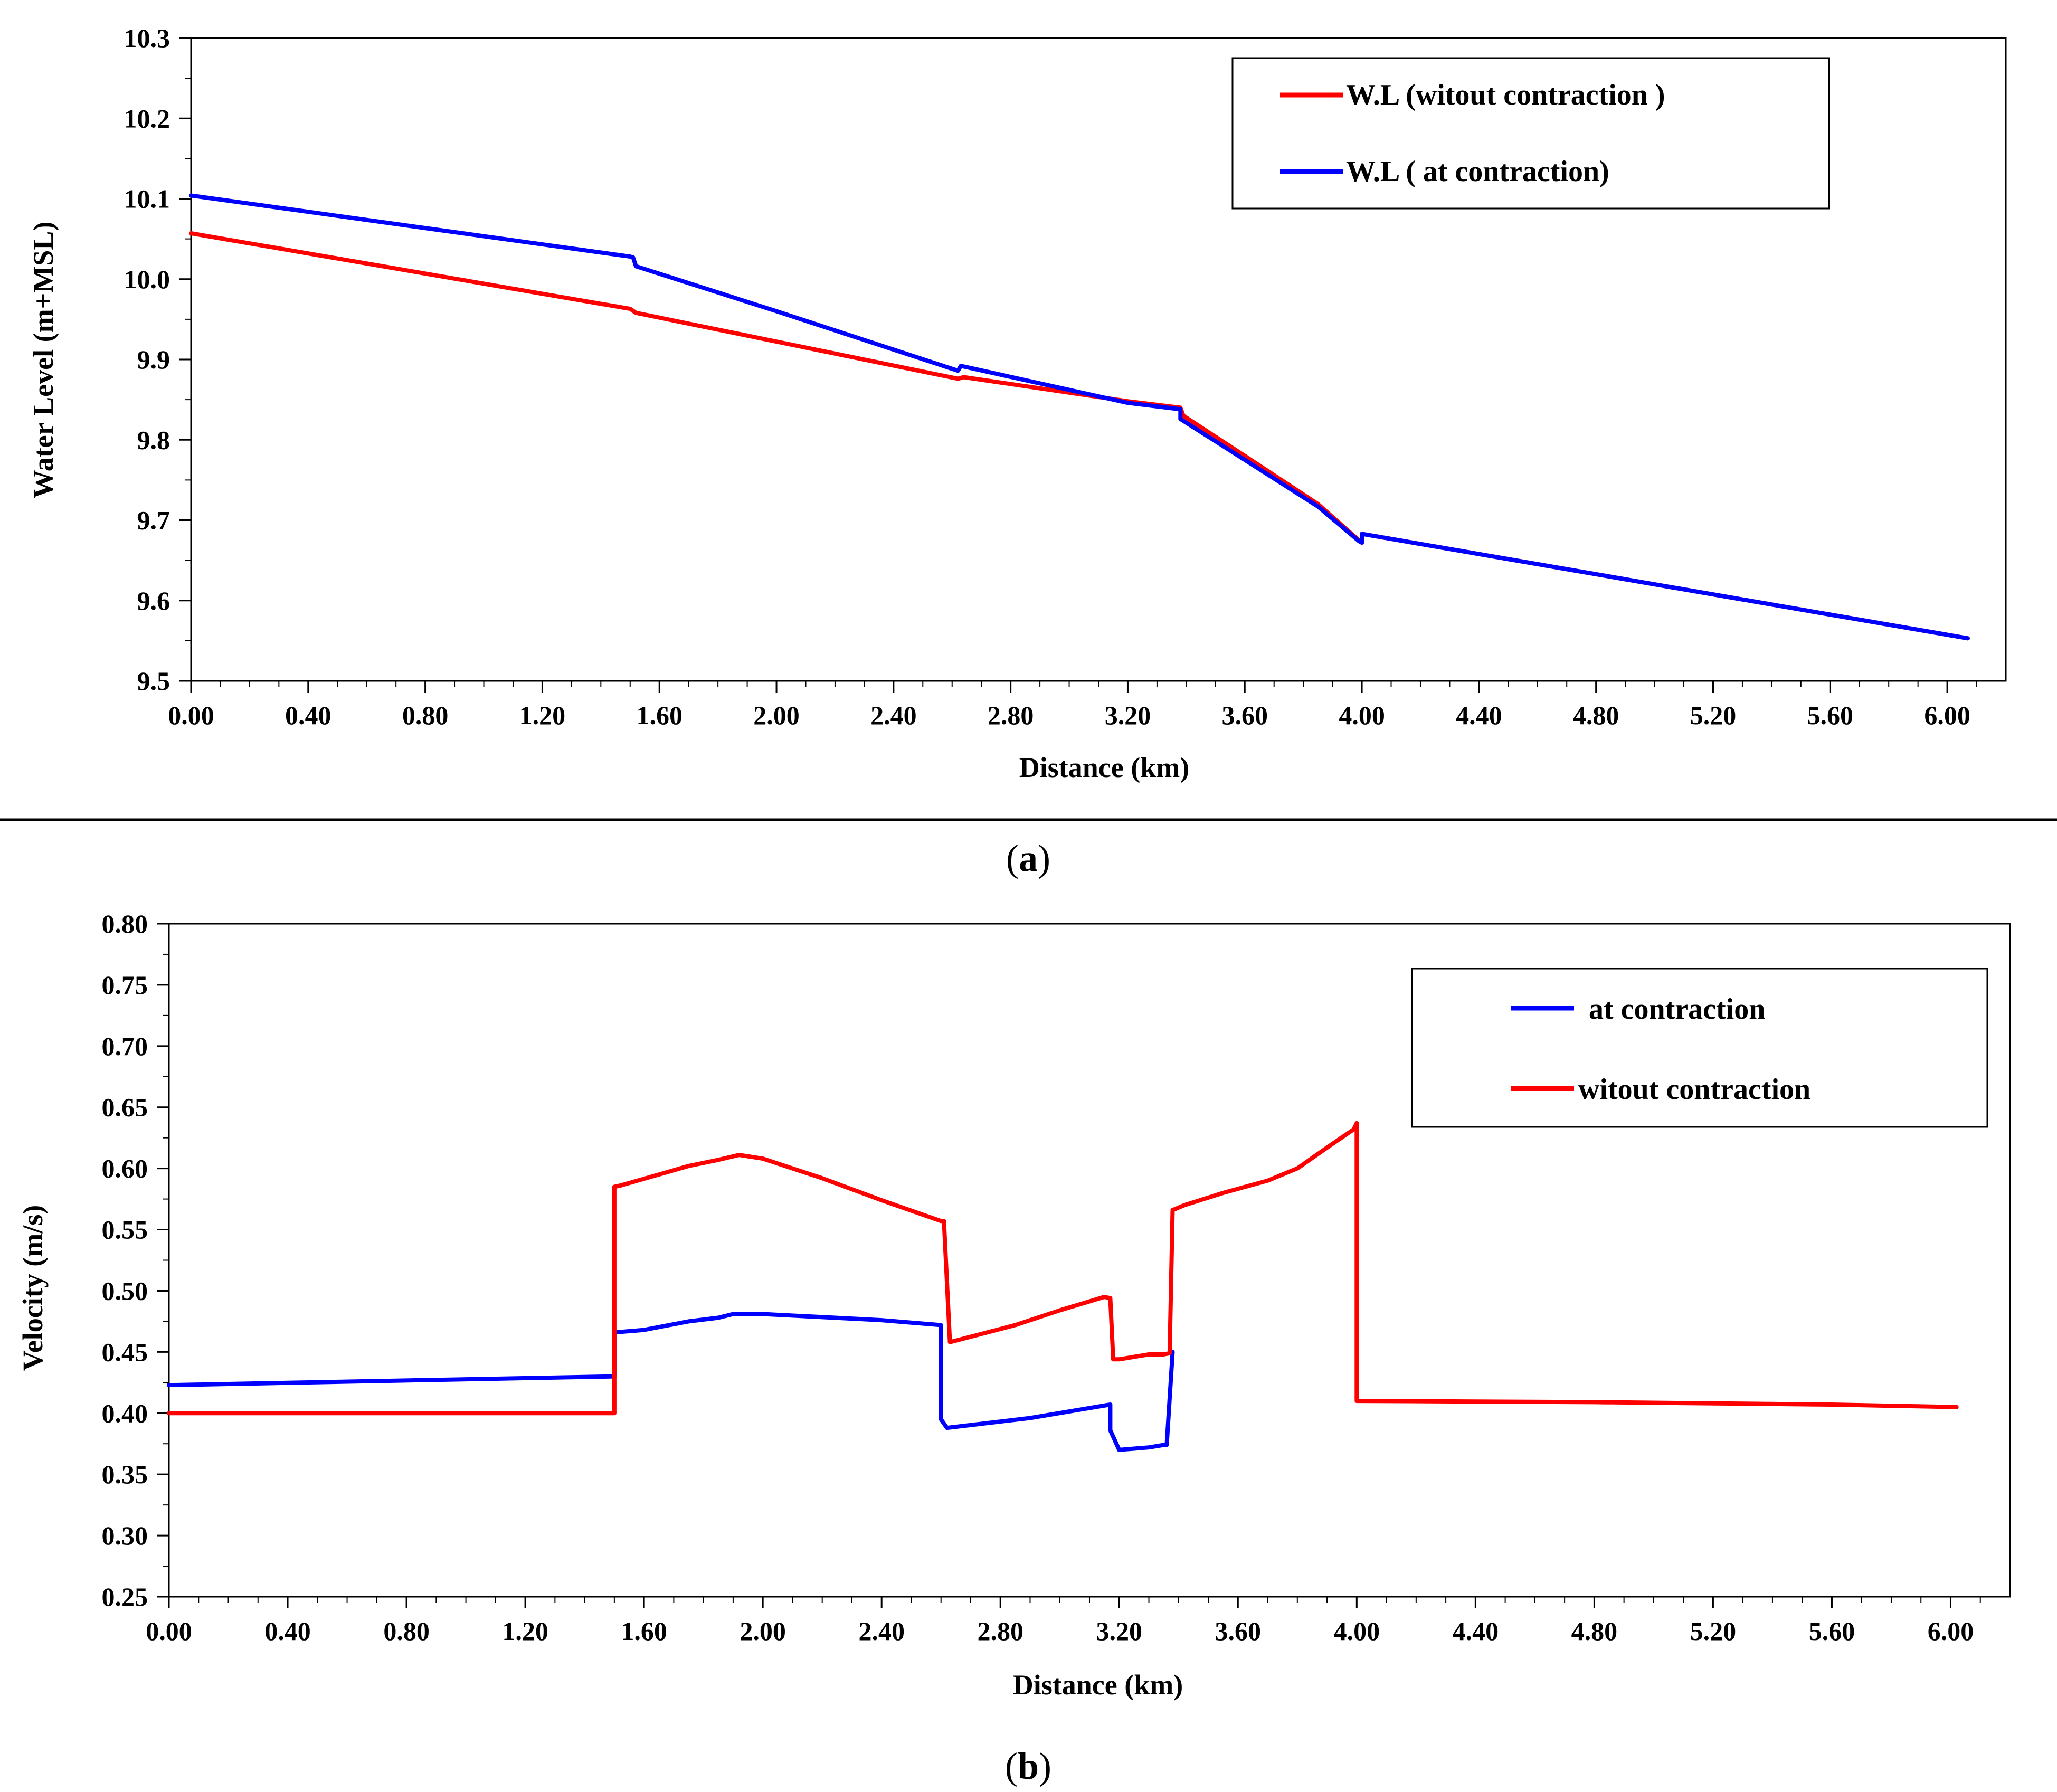 This screenshot has height=1792, width=2057. I want to click on panel-a-x-tick-label: 6.00, so click(1947, 715).